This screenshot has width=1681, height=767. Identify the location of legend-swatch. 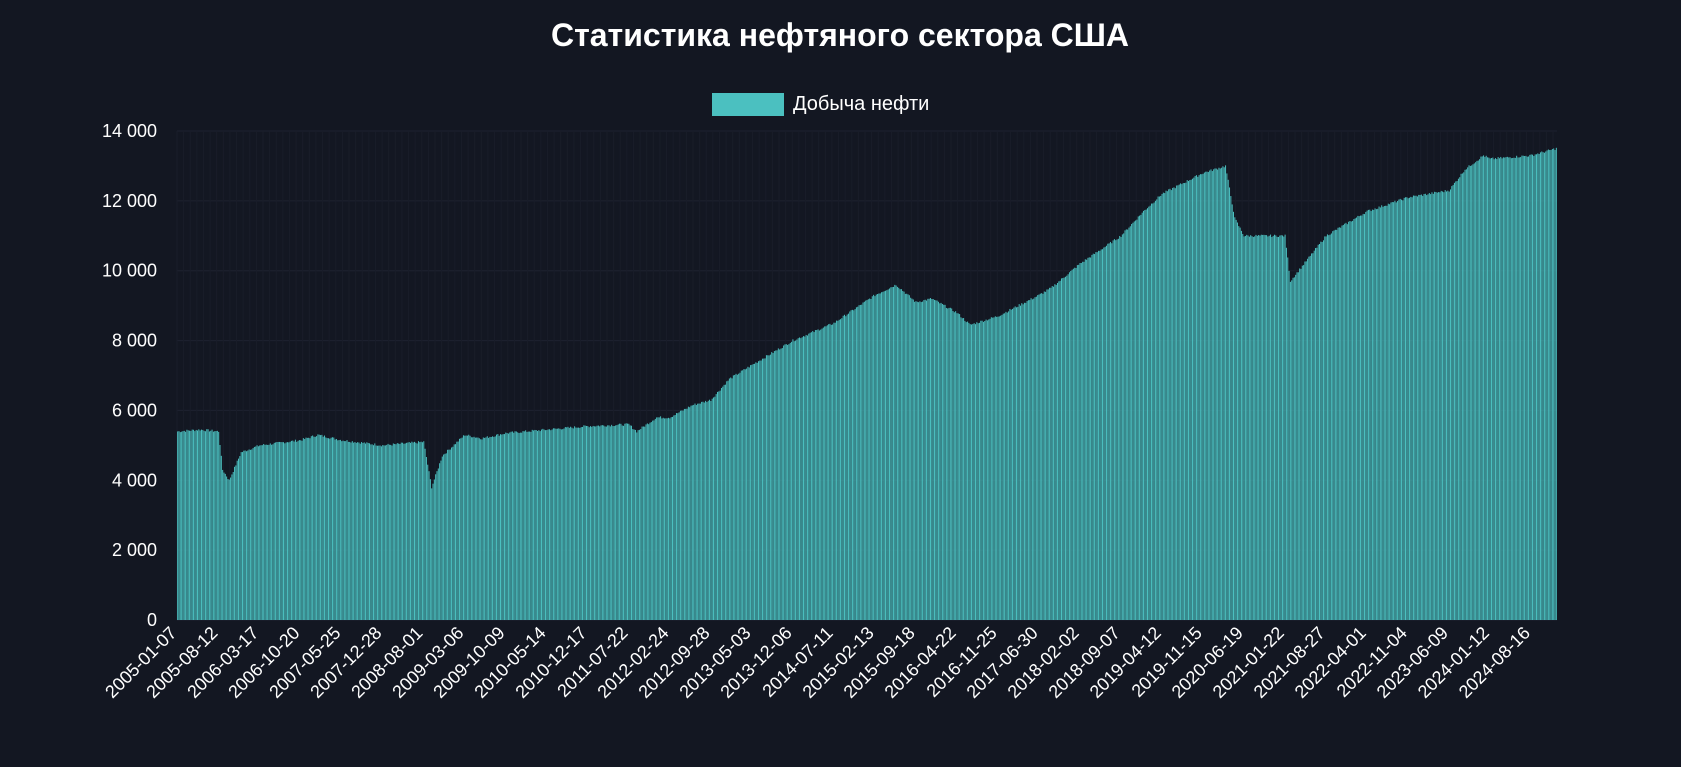
(748, 104).